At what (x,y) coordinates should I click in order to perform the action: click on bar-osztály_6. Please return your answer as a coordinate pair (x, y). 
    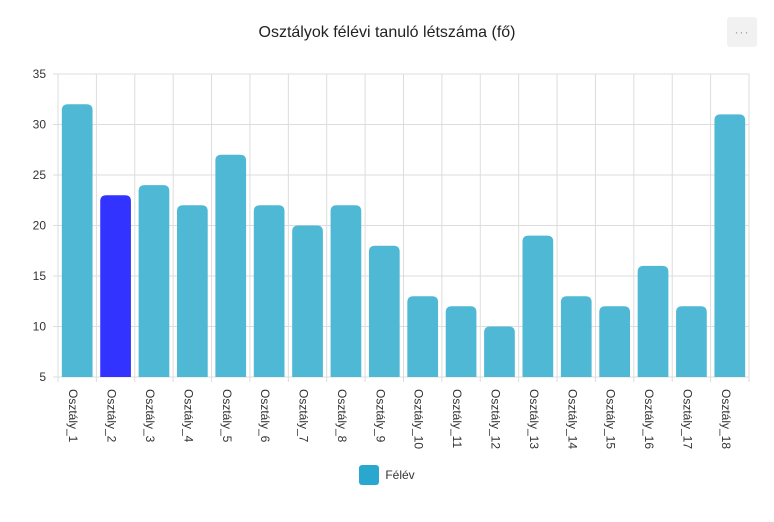
    Looking at the image, I should click on (269, 291).